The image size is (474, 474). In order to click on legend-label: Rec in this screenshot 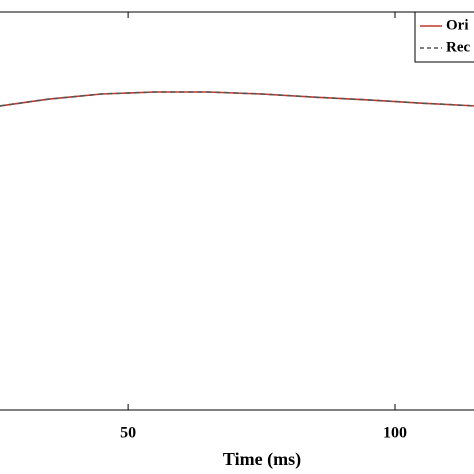, I will do `click(458, 47)`.